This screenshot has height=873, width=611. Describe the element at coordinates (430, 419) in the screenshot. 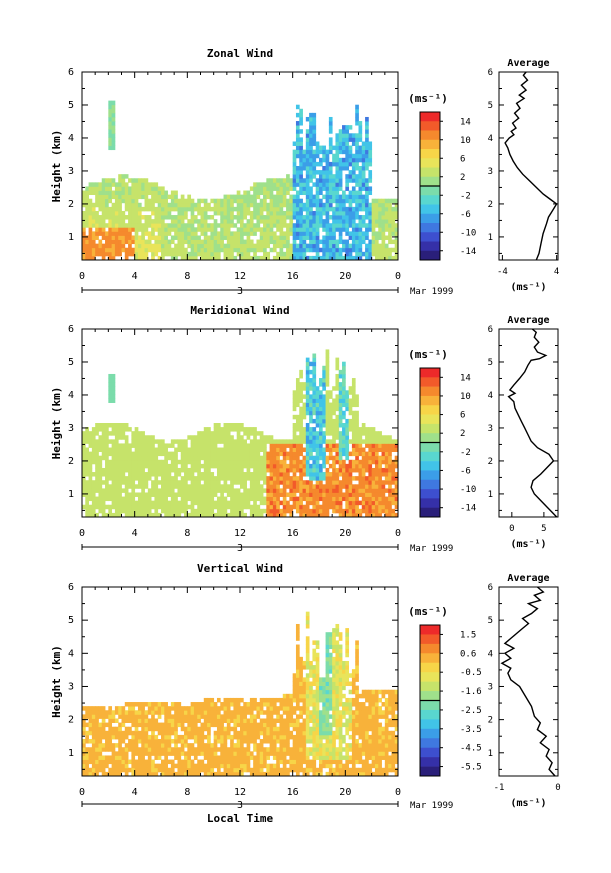

I see `colorbar-swatch` at that location.